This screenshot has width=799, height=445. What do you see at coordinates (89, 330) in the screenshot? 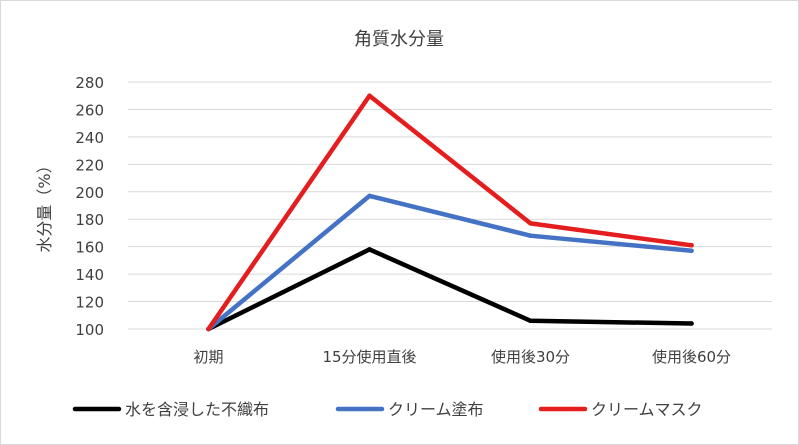
I see `y-tick-label: 100` at bounding box center [89, 330].